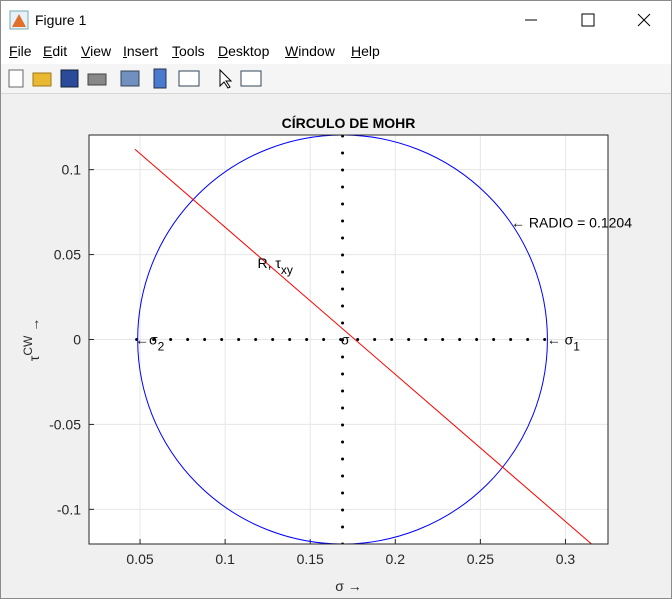 The width and height of the screenshot is (672, 599). What do you see at coordinates (16, 78) in the screenshot?
I see `new-icon` at bounding box center [16, 78].